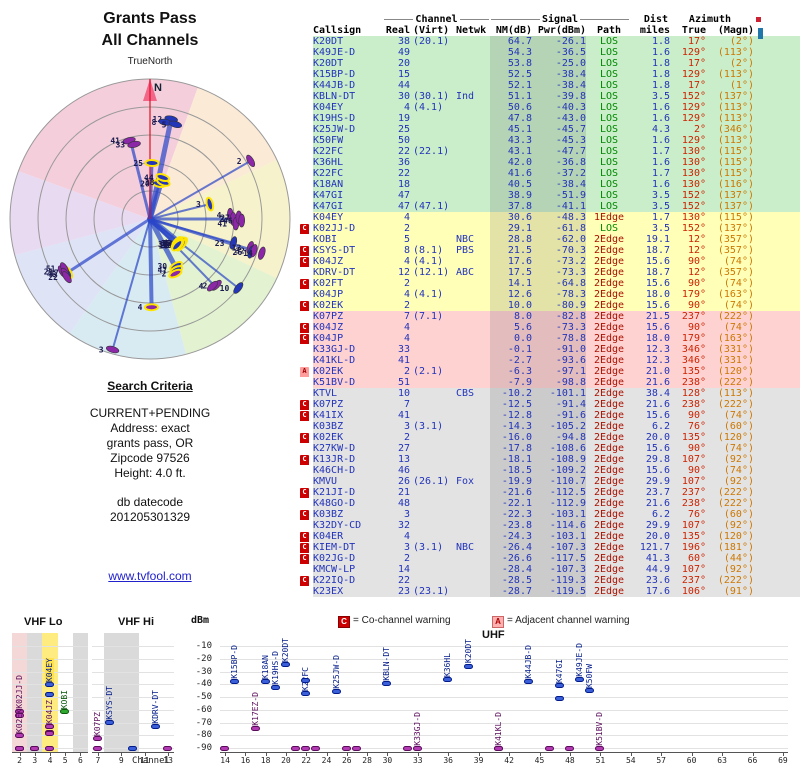 Image resolution: width=800 pixels, height=768 pixels. I want to click on cell-real-channel: 22, so click(403, 151).